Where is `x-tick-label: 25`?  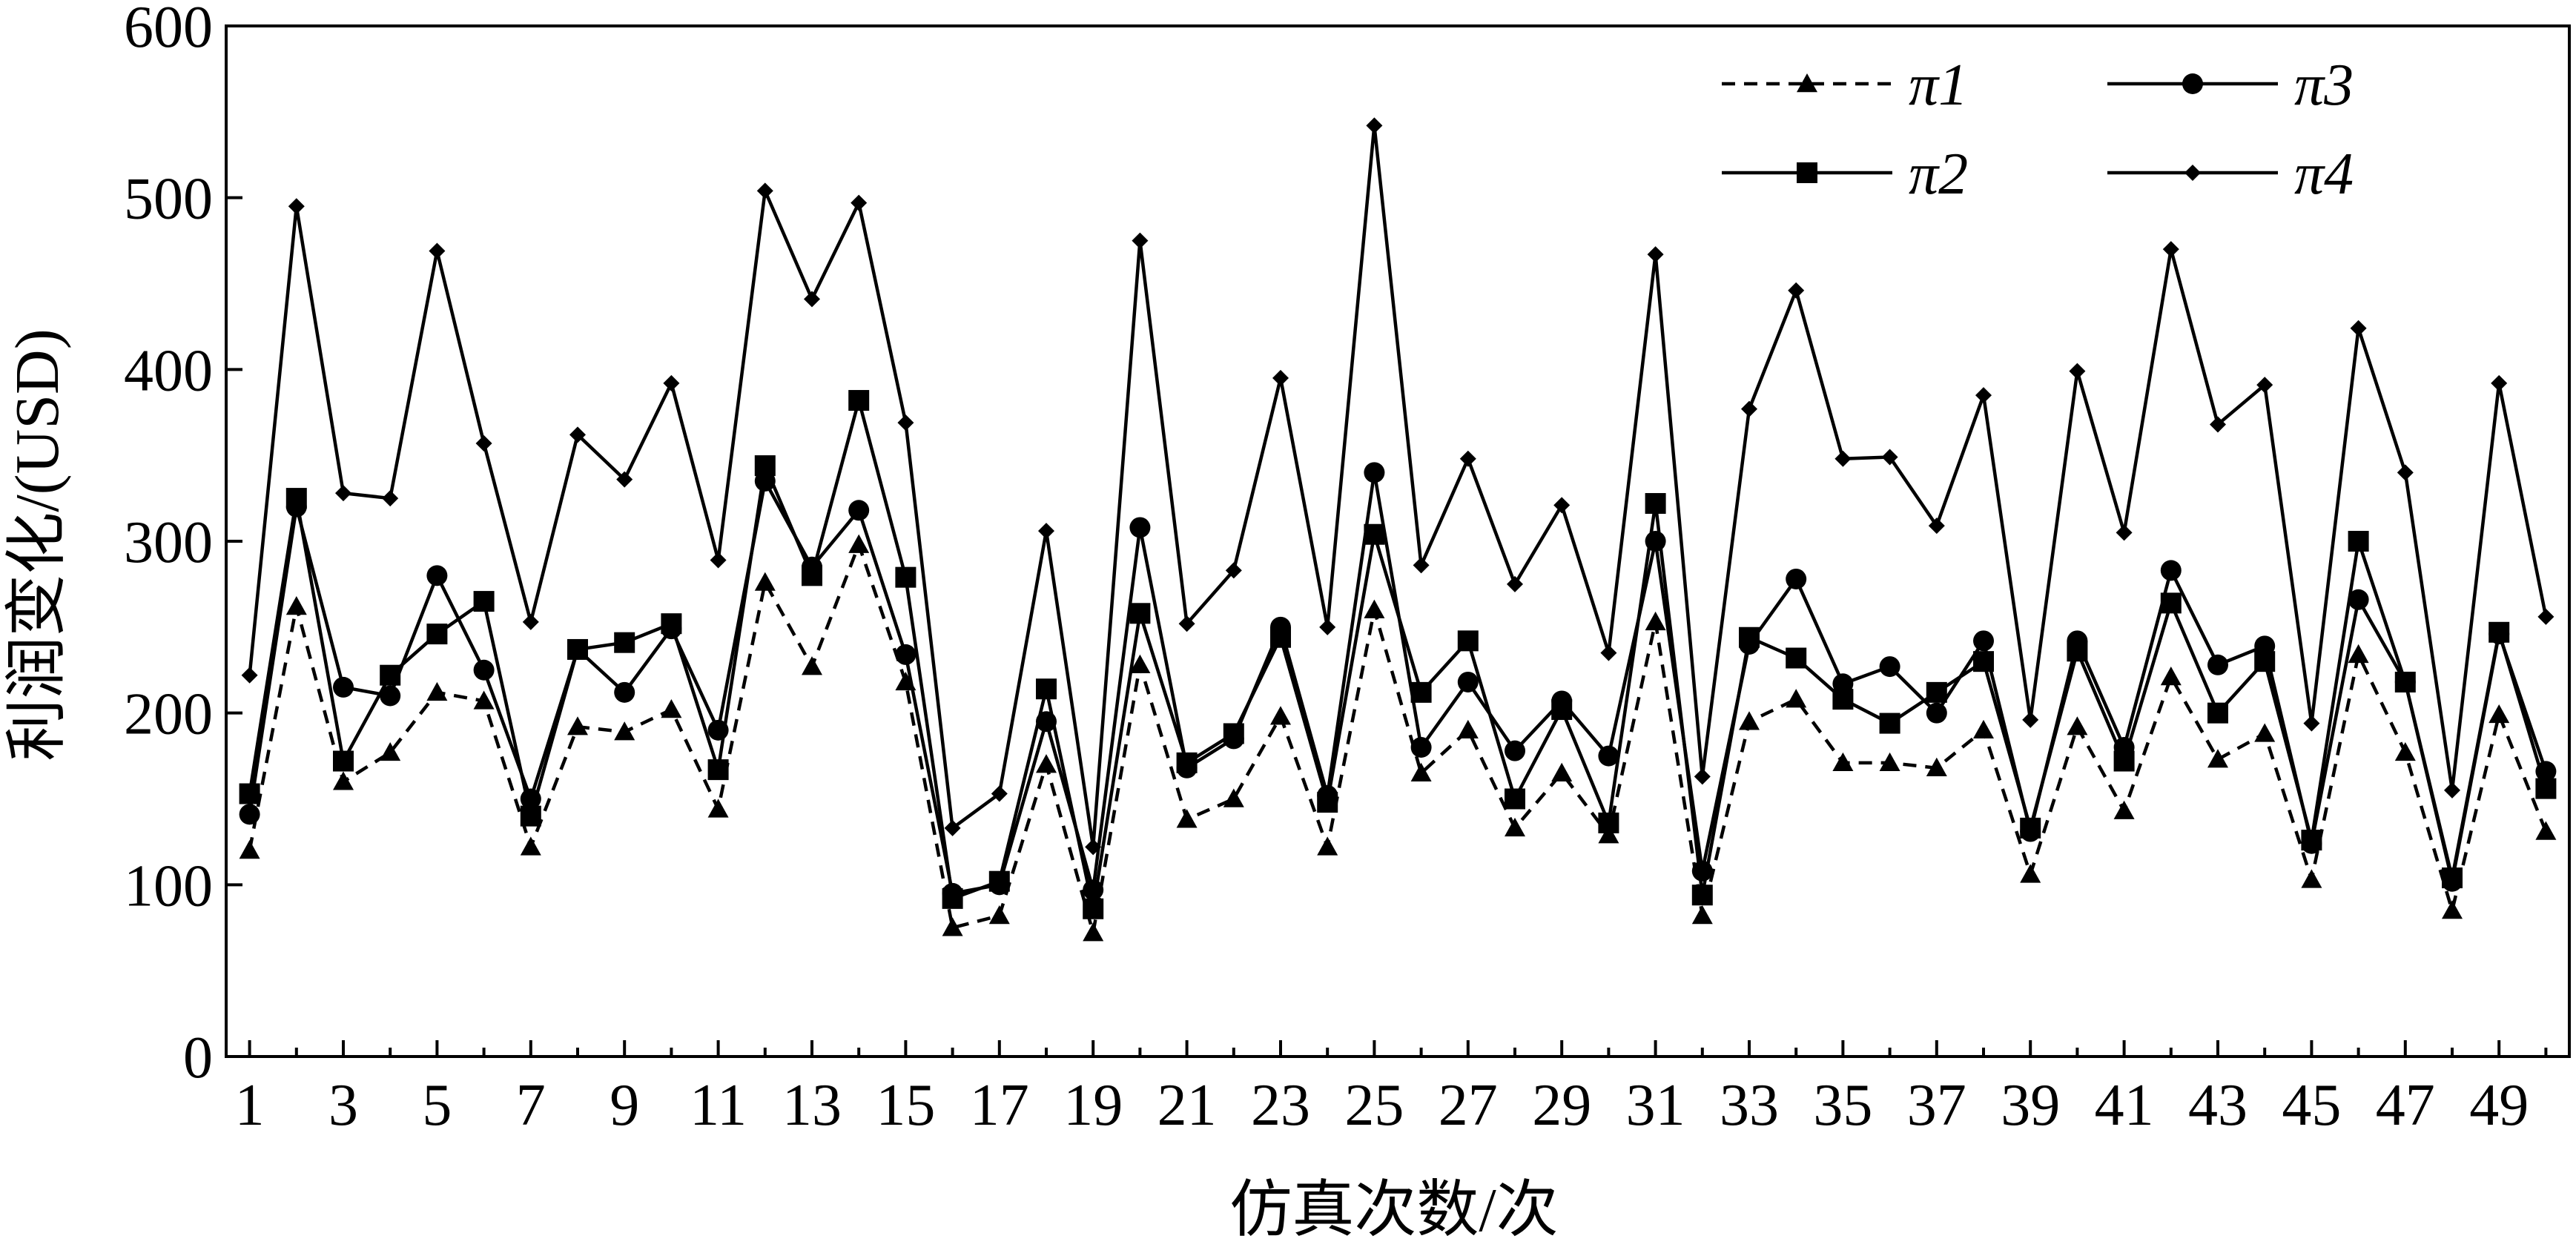 x-tick-label: 25 is located at coordinates (1374, 1105).